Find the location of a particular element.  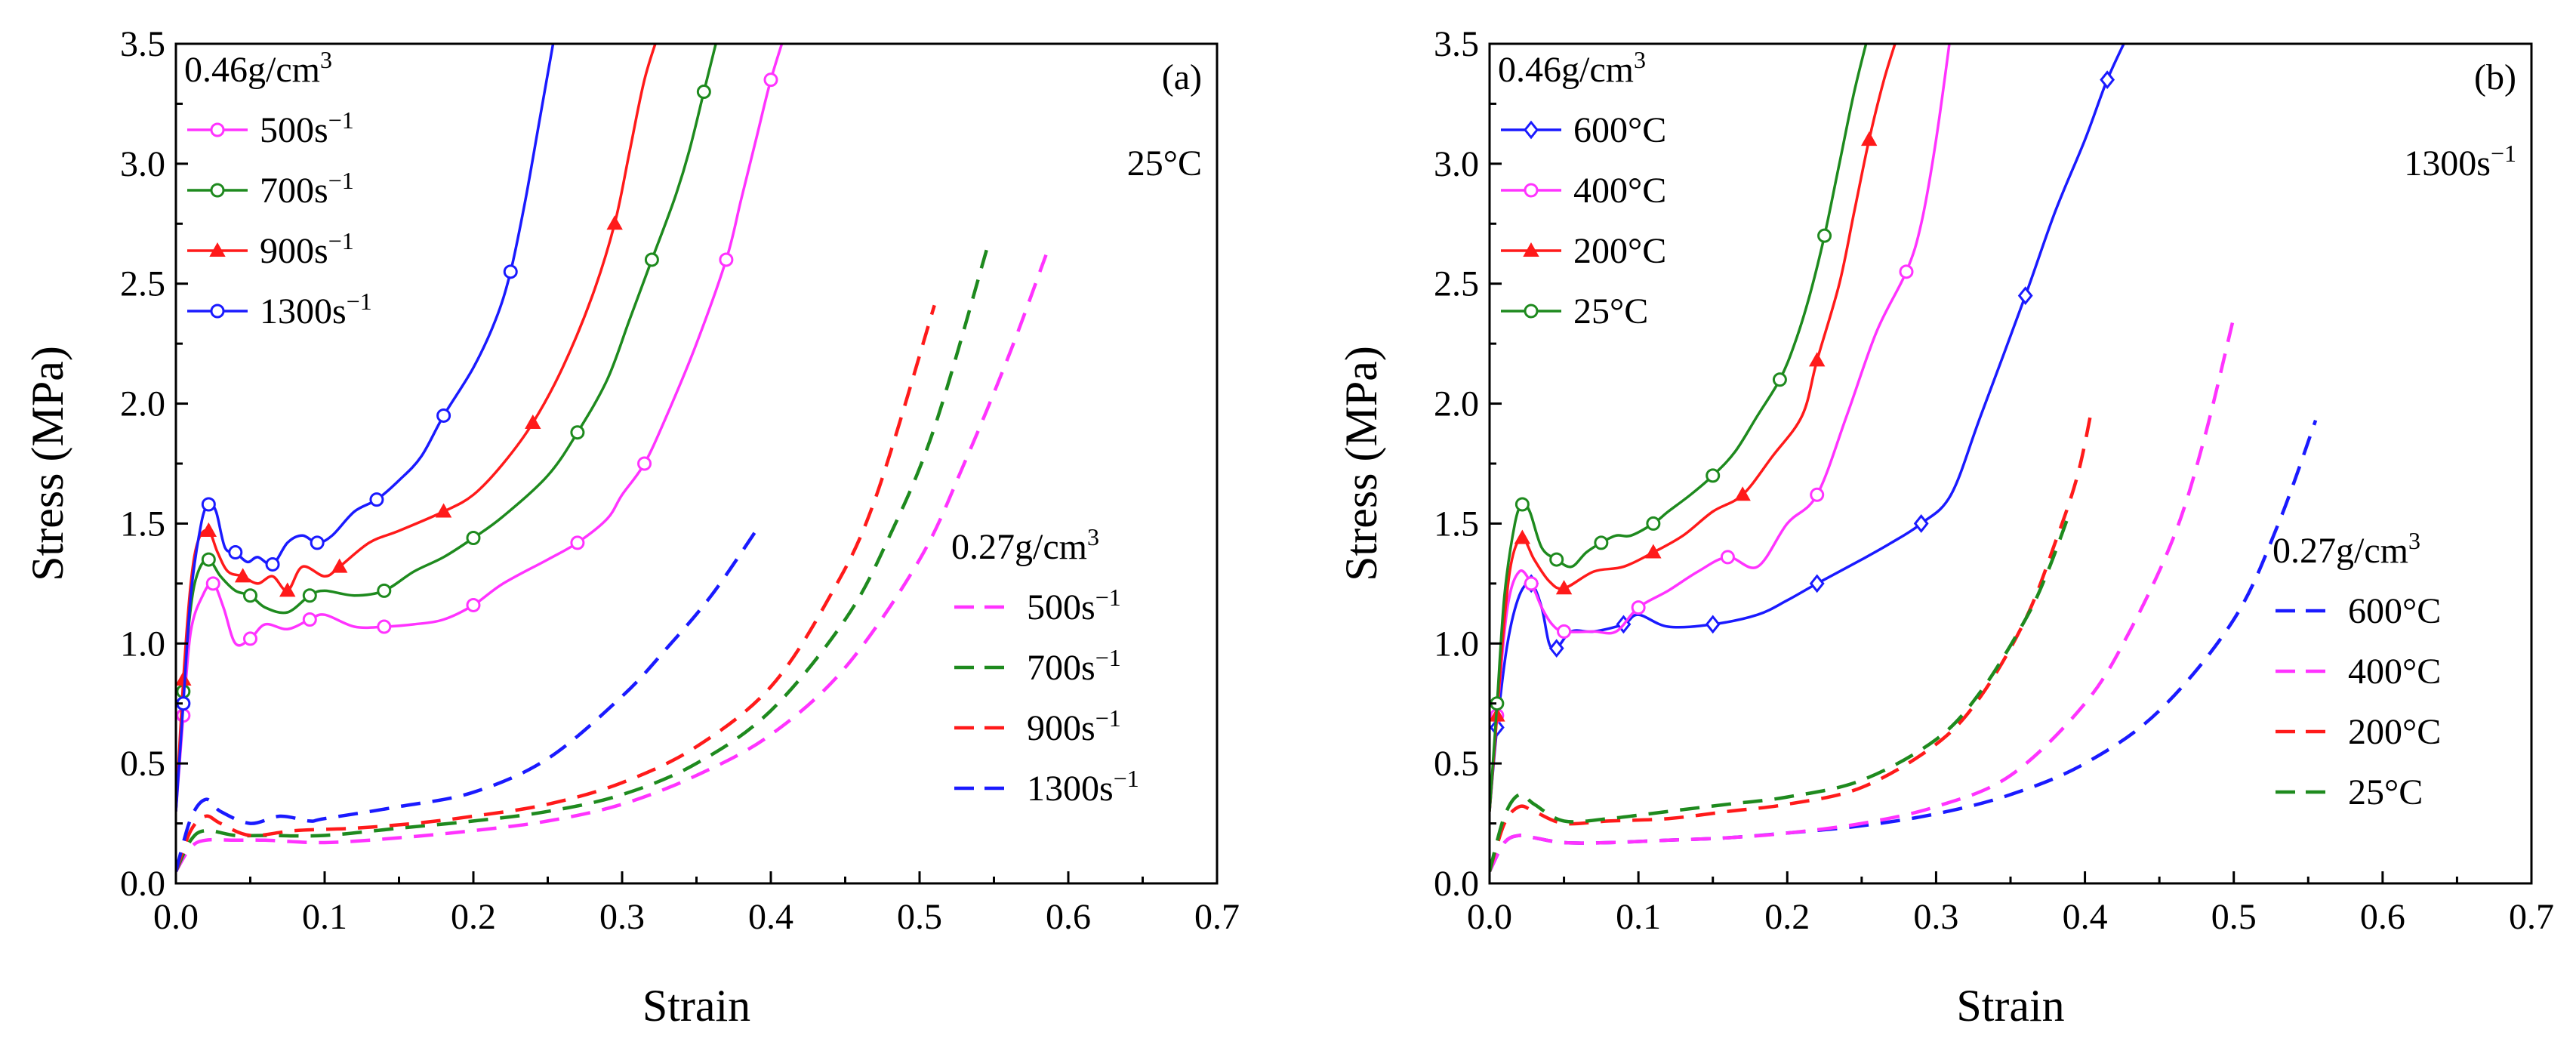

legend-dense: 0.46g/cm3 500s−1 700s−1 900s−1 1300s−1 is located at coordinates (278, 188).